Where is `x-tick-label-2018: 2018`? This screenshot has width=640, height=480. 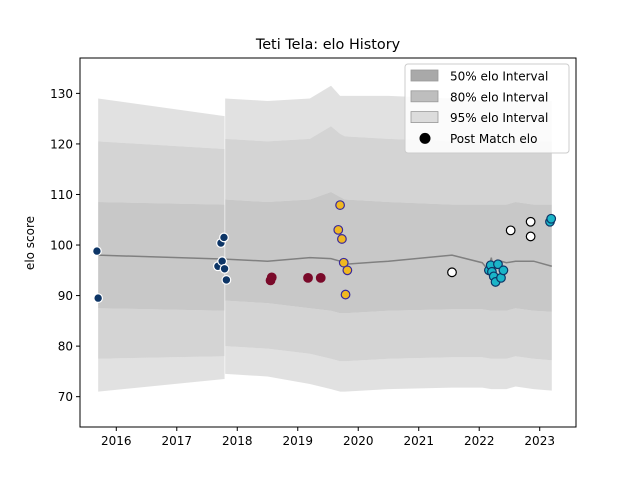 x-tick-label-2018: 2018 is located at coordinates (237, 441).